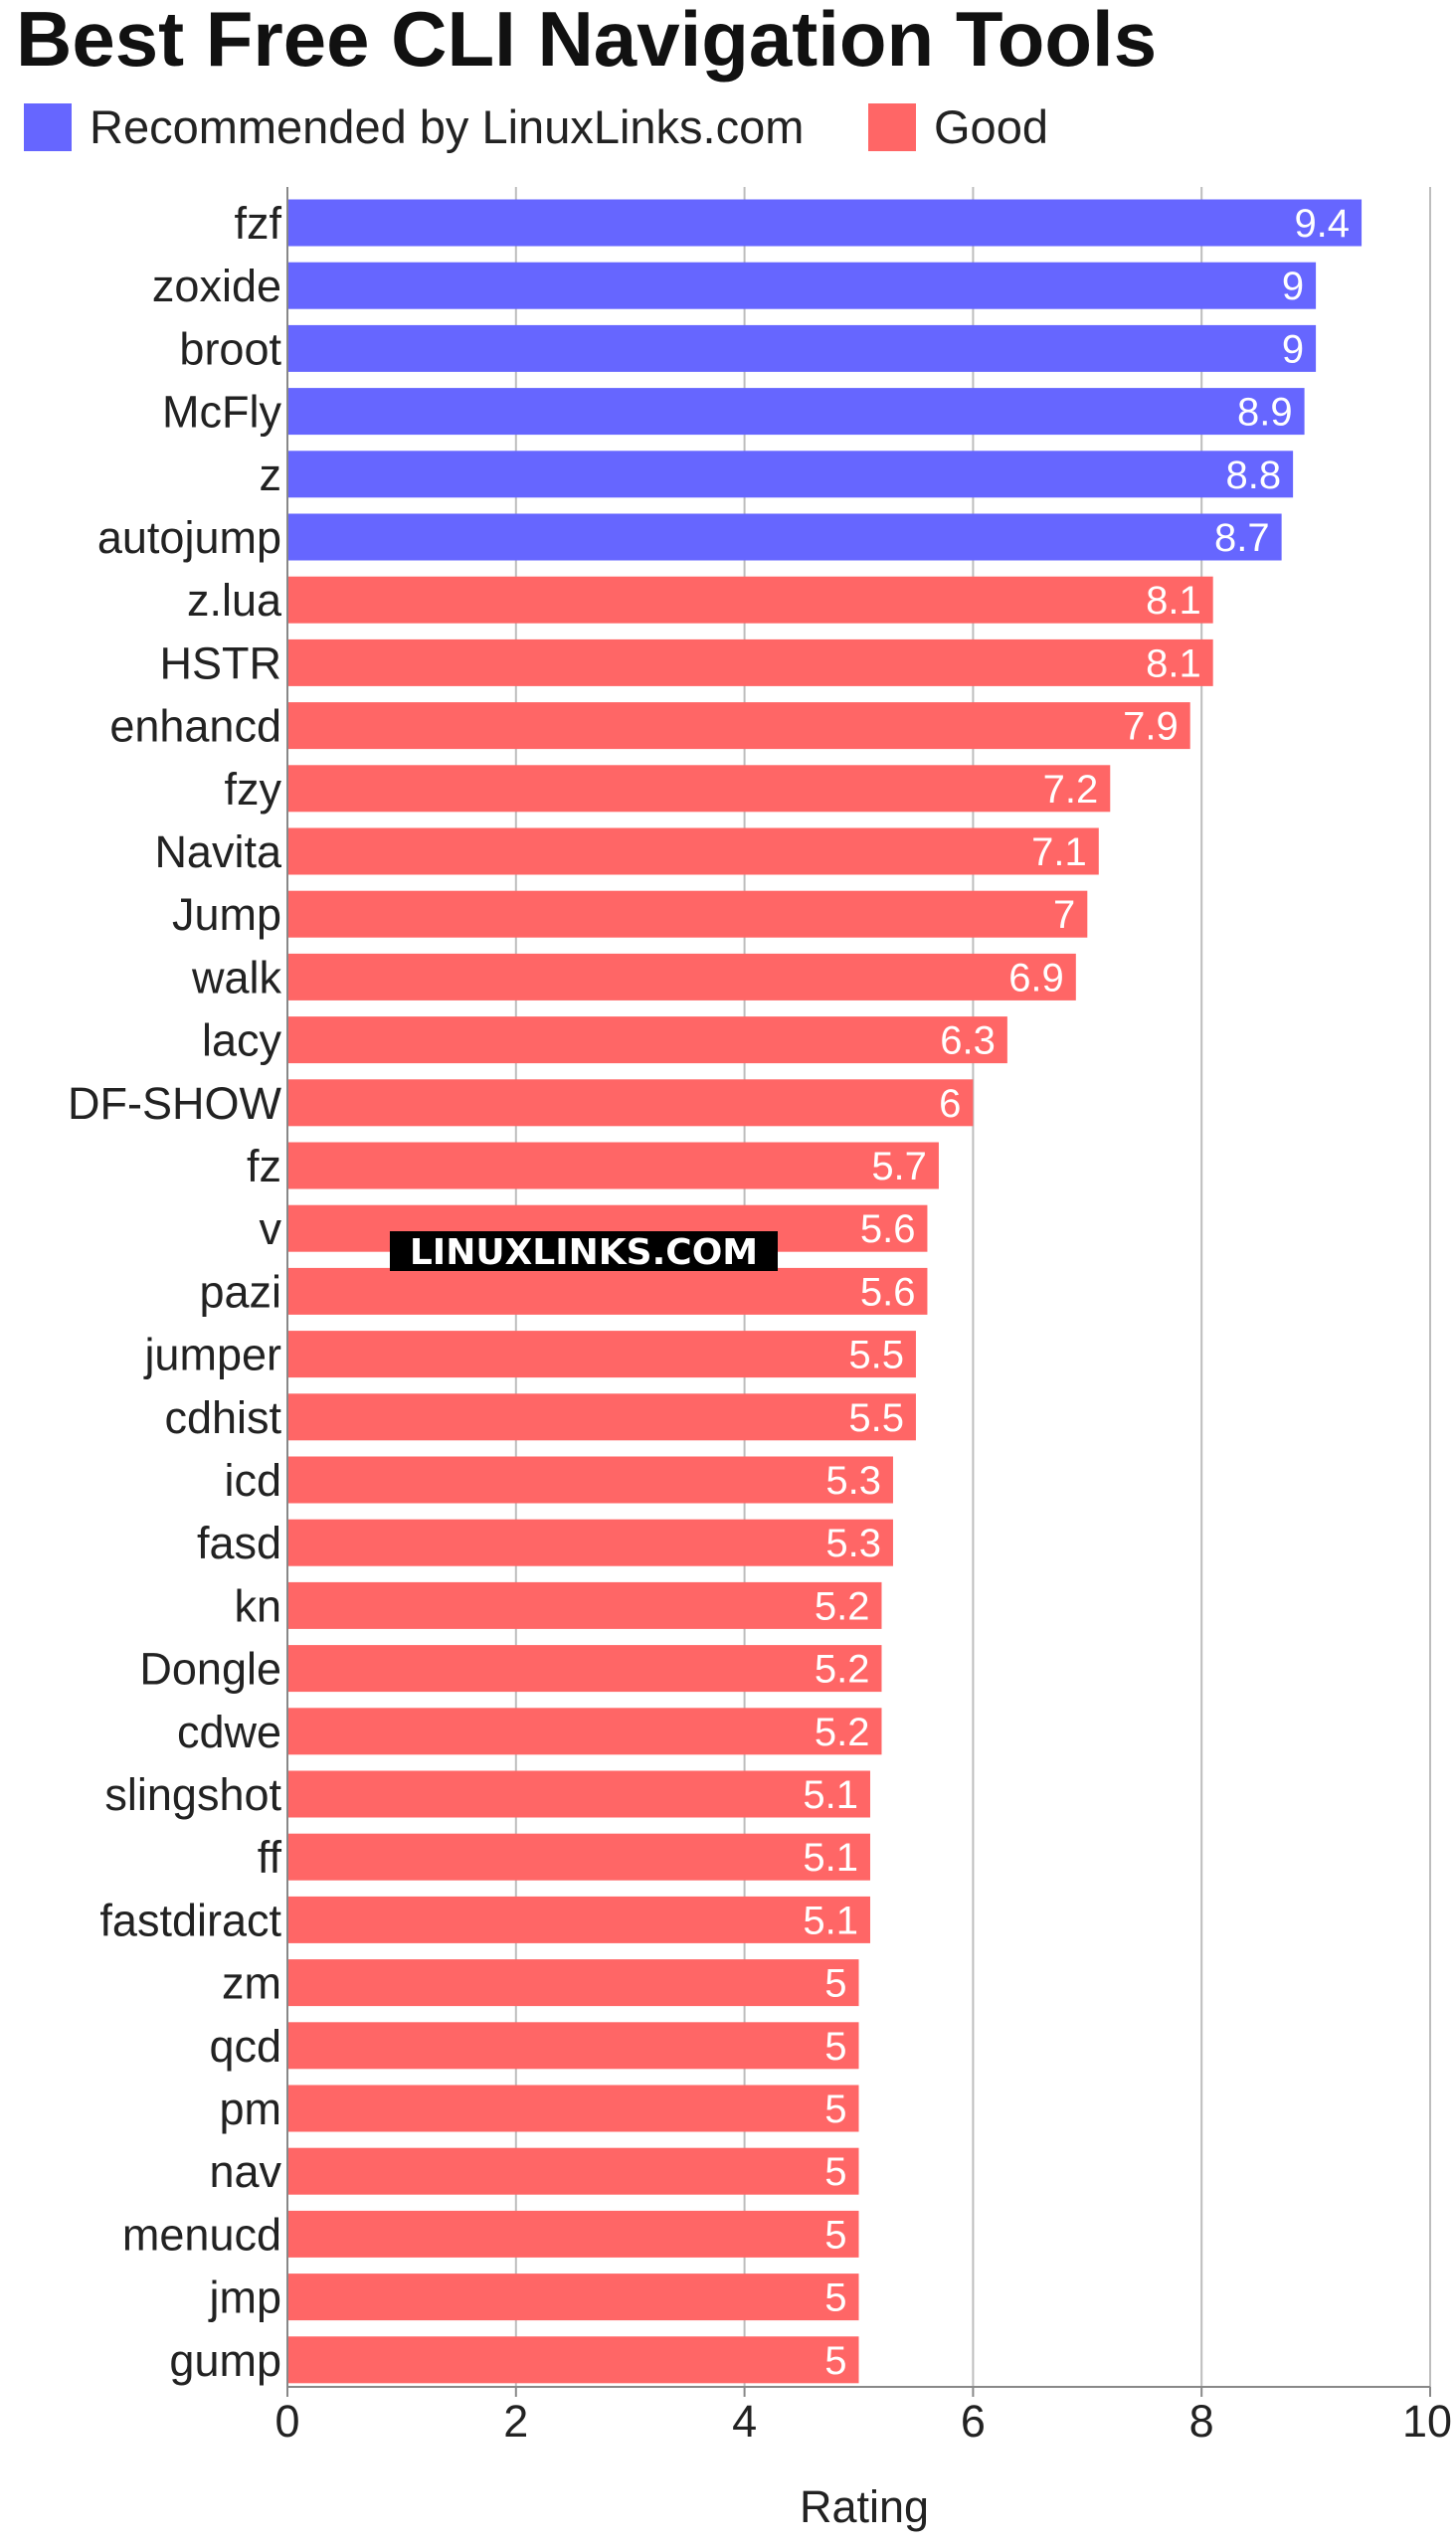 The image size is (1456, 2546). Describe the element at coordinates (1064, 915) in the screenshot. I see `value-label-11: 7` at that location.